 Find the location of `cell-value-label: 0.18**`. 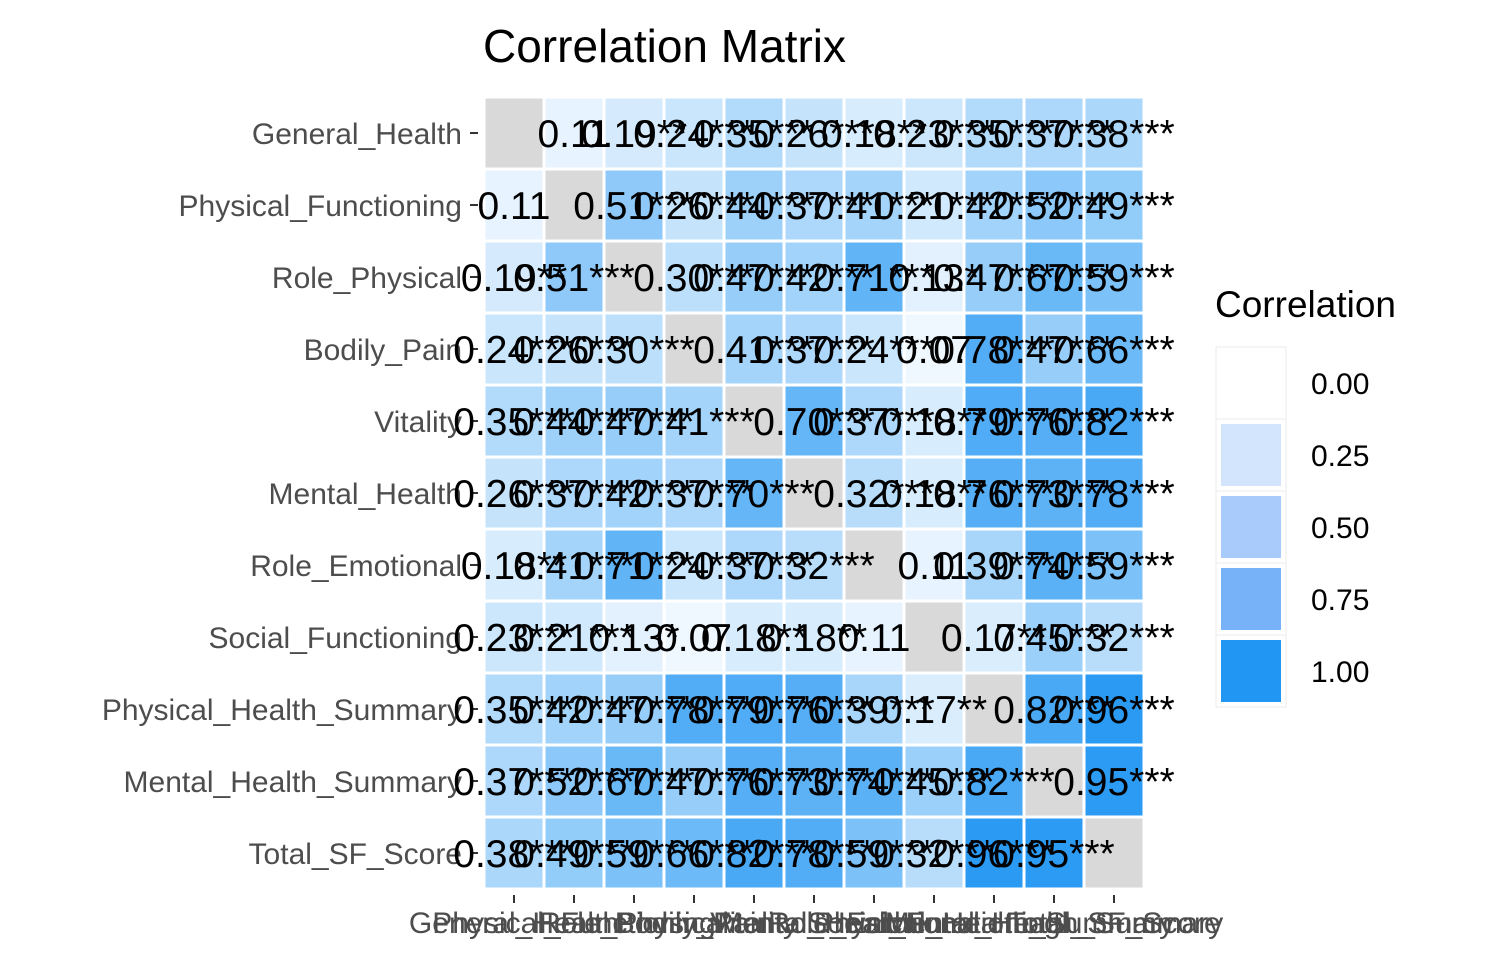

cell-value-label: 0.18** is located at coordinates (754, 638).